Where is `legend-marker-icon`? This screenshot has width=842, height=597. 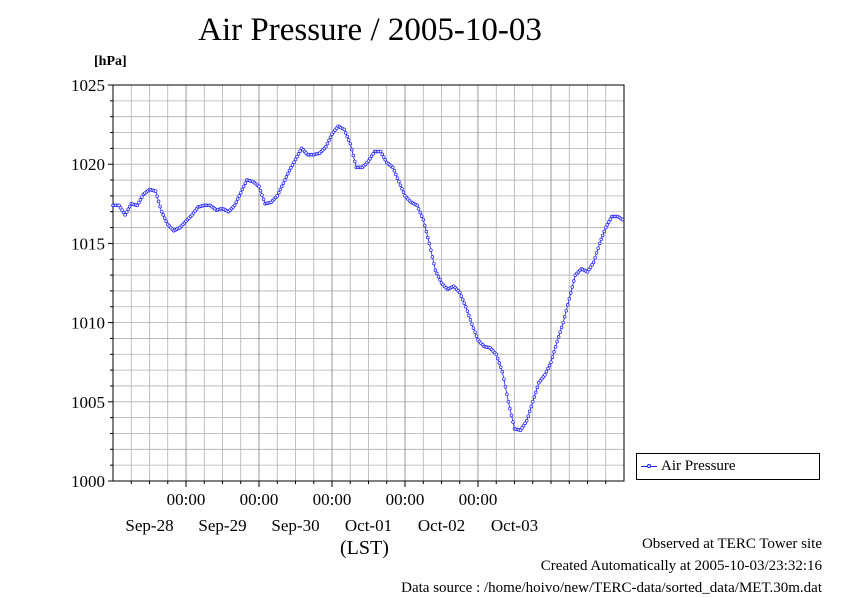
legend-marker-icon is located at coordinates (649, 466).